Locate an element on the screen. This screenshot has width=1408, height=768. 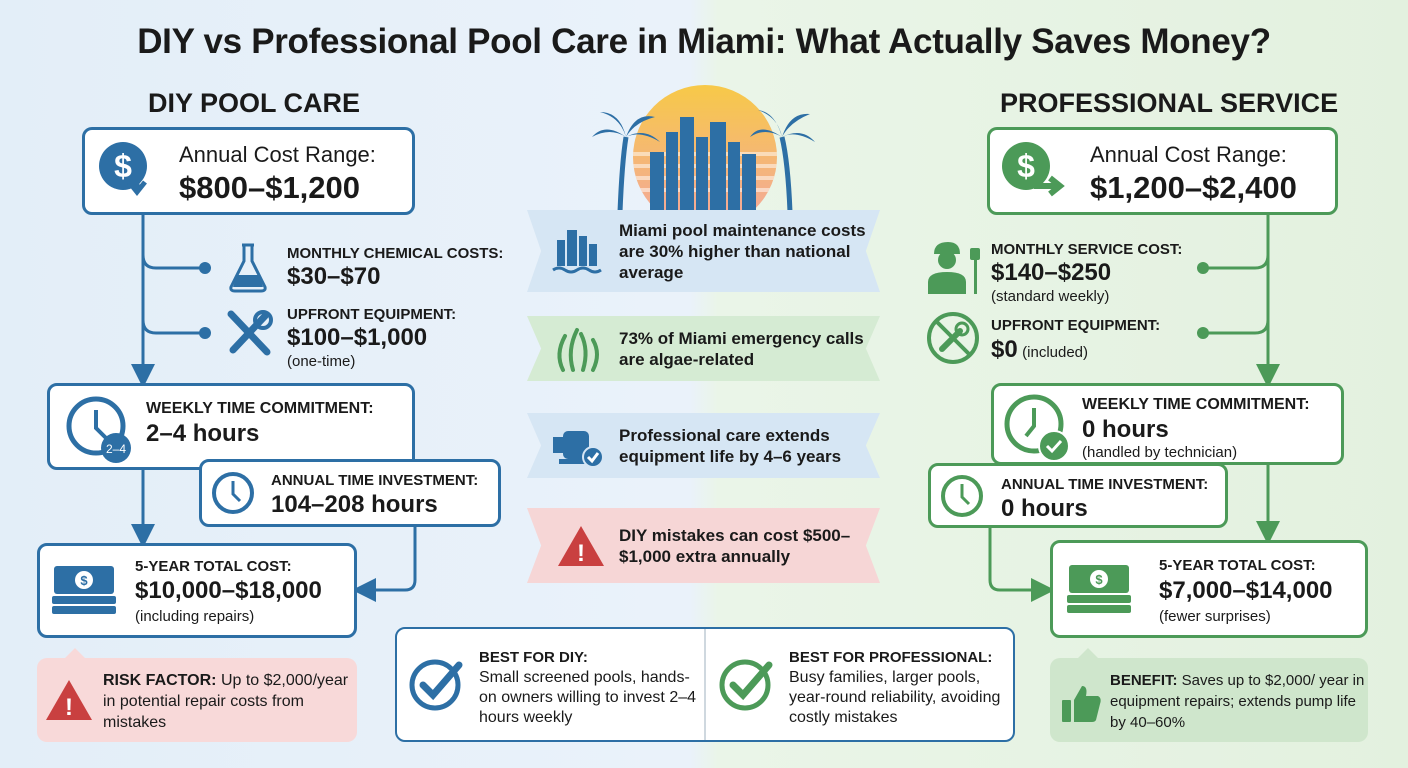
clock-check-icon is located at coordinates (1037, 428).